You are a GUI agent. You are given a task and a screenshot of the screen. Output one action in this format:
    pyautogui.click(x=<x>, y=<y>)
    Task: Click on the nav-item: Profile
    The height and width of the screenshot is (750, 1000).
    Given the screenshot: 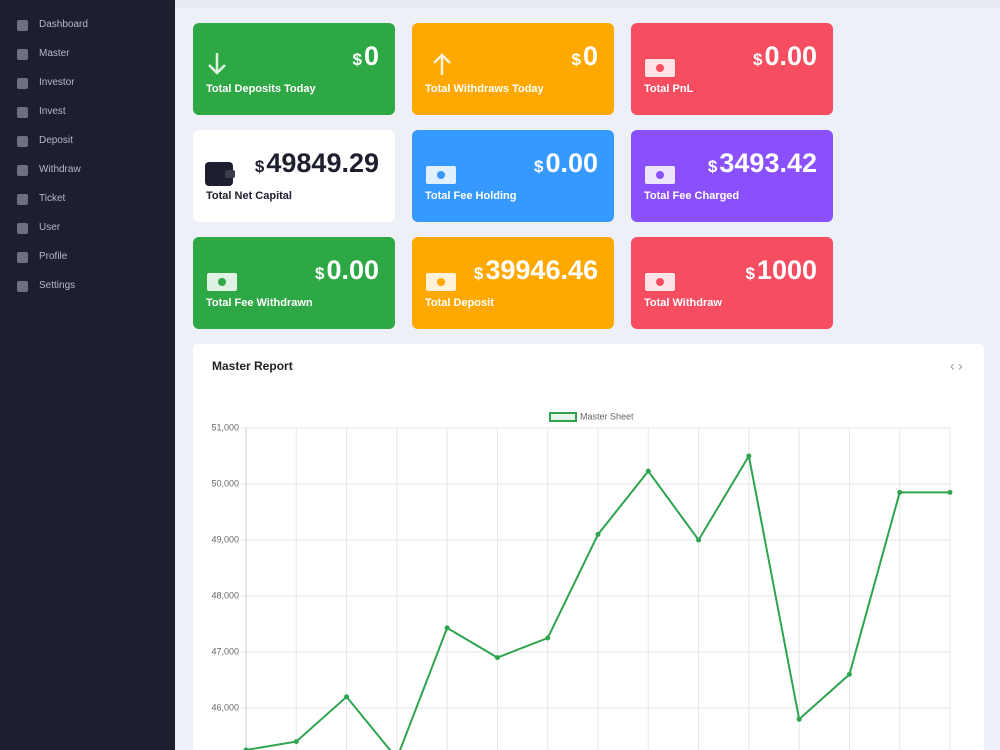 What is the action you would take?
    pyautogui.click(x=87, y=258)
    